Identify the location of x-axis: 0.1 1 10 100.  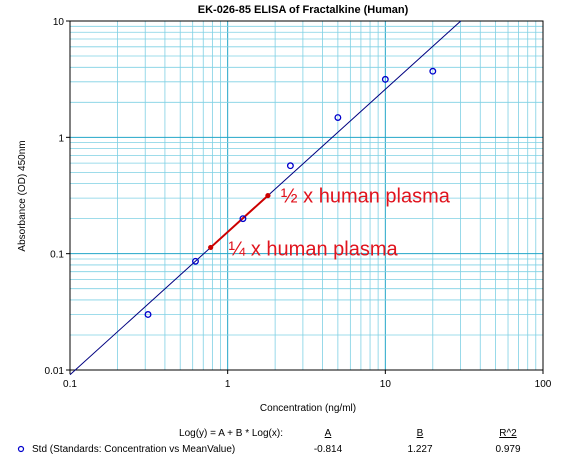
(307, 380).